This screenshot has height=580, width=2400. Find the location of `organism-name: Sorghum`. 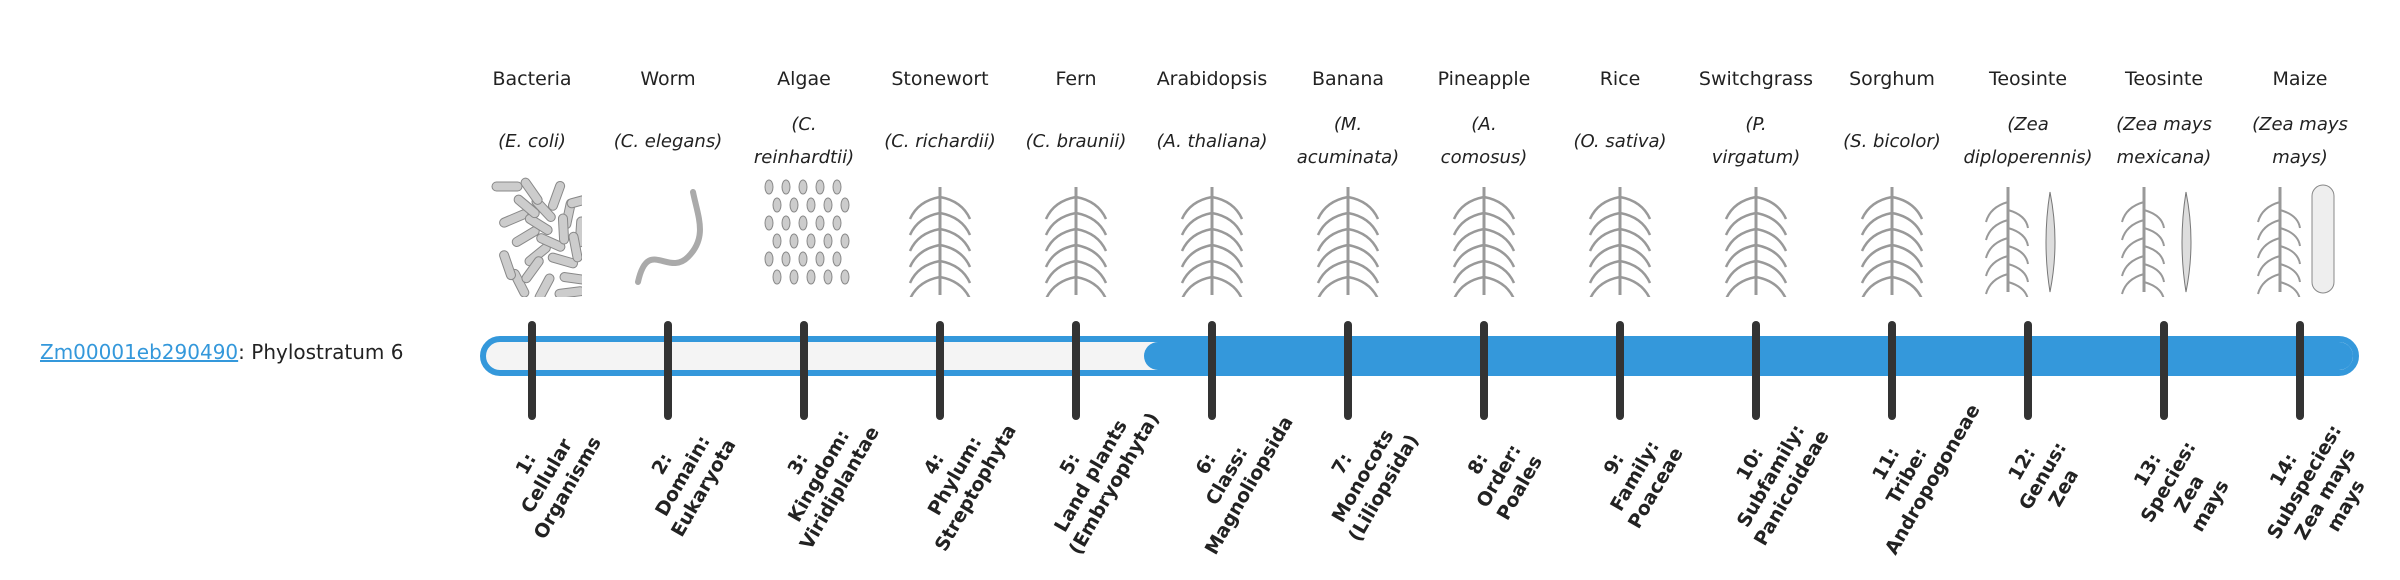

organism-name: Sorghum is located at coordinates (1892, 79).